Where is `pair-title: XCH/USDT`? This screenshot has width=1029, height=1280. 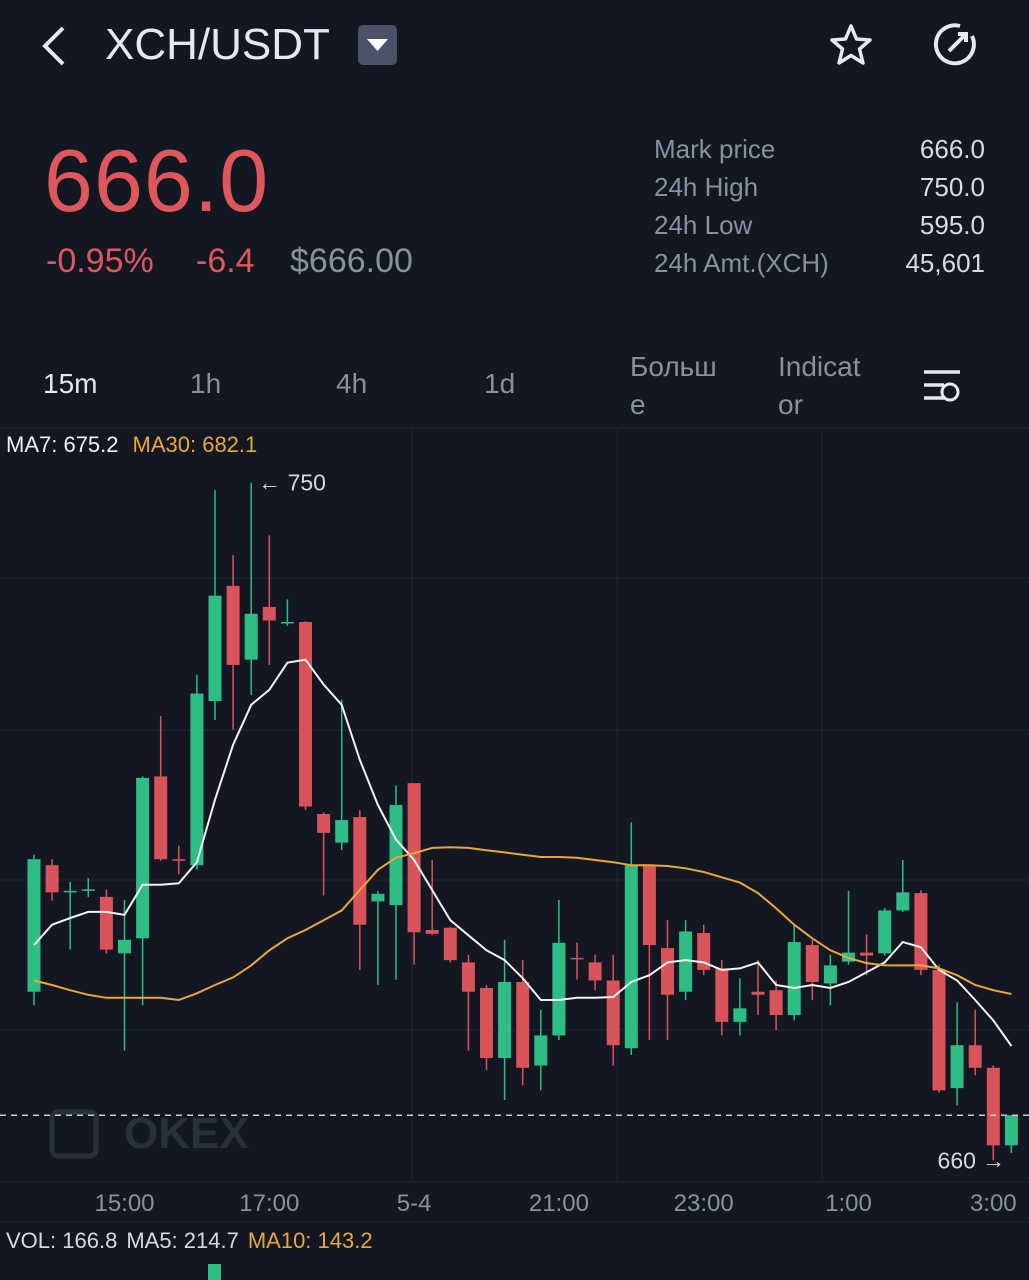
pair-title: XCH/USDT is located at coordinates (217, 44).